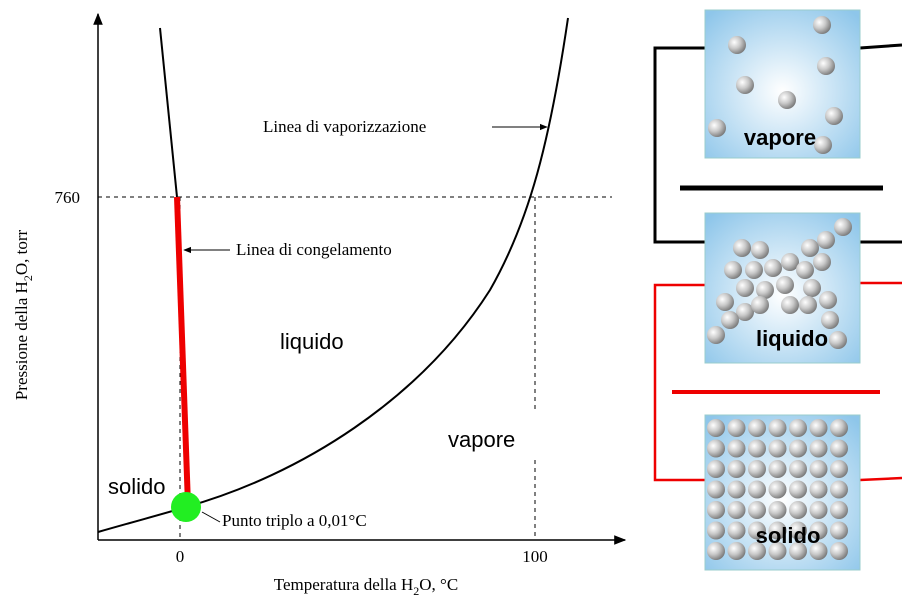  Describe the element at coordinates (186, 507) in the screenshot. I see `triple-point` at that location.